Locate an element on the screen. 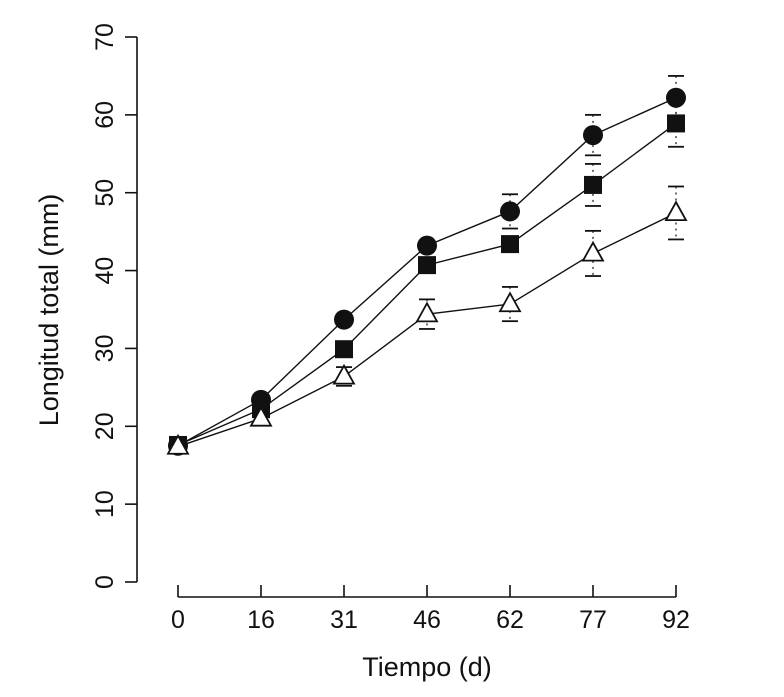  x-tick-label: 31 is located at coordinates (344, 620).